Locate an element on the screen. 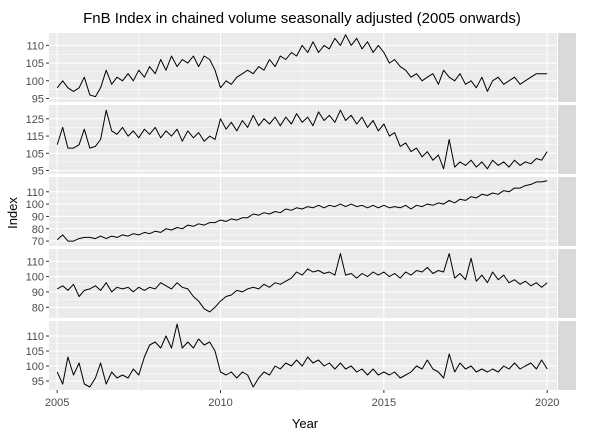 This screenshot has width=590, height=438. series-line-fast-food-outlets is located at coordinates (302, 211).